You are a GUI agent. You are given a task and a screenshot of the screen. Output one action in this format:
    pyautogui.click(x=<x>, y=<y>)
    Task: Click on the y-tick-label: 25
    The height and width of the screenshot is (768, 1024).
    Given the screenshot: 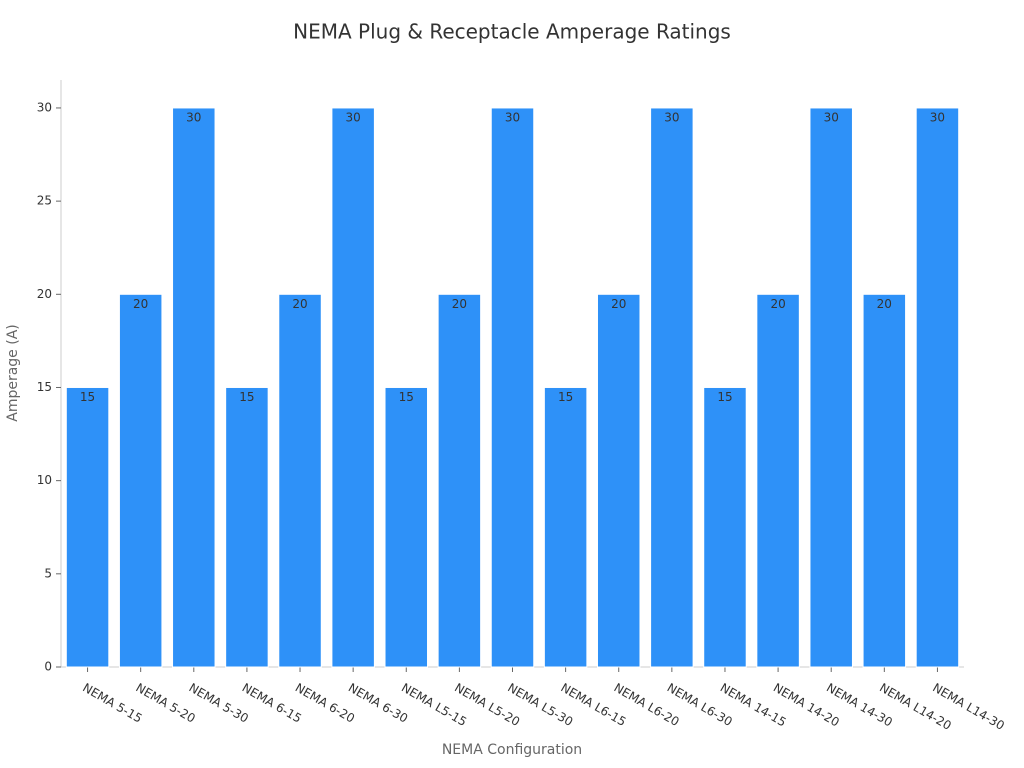 What is the action you would take?
    pyautogui.click(x=44, y=201)
    